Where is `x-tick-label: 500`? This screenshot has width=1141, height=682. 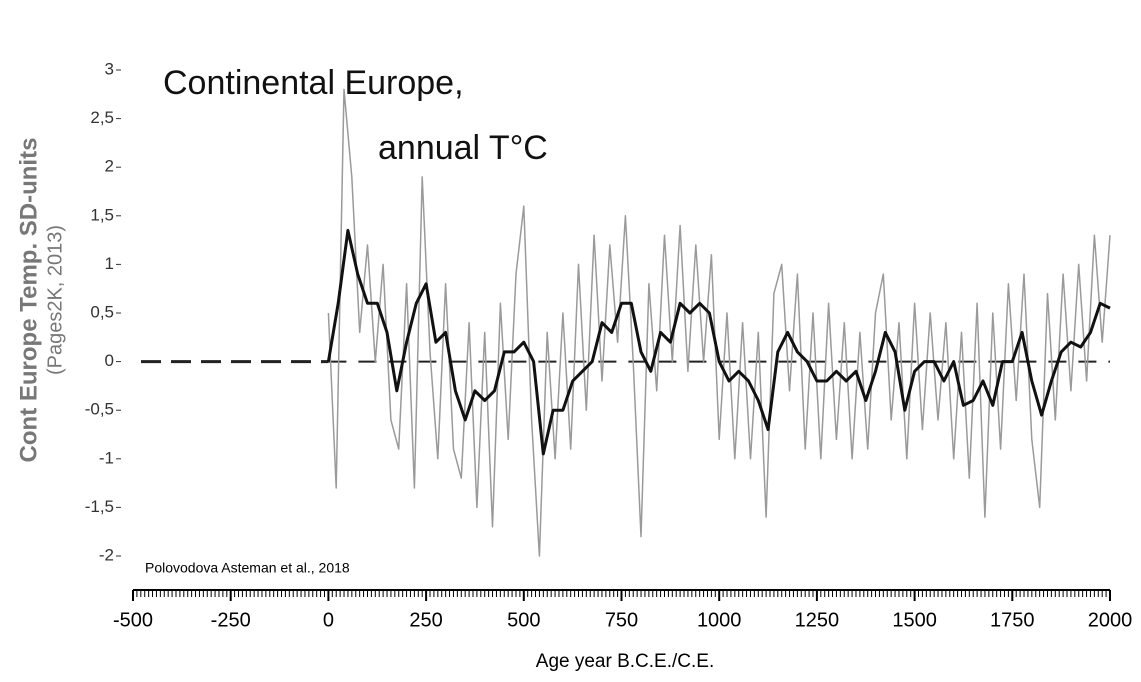
x-tick-label: 500 is located at coordinates (523, 620).